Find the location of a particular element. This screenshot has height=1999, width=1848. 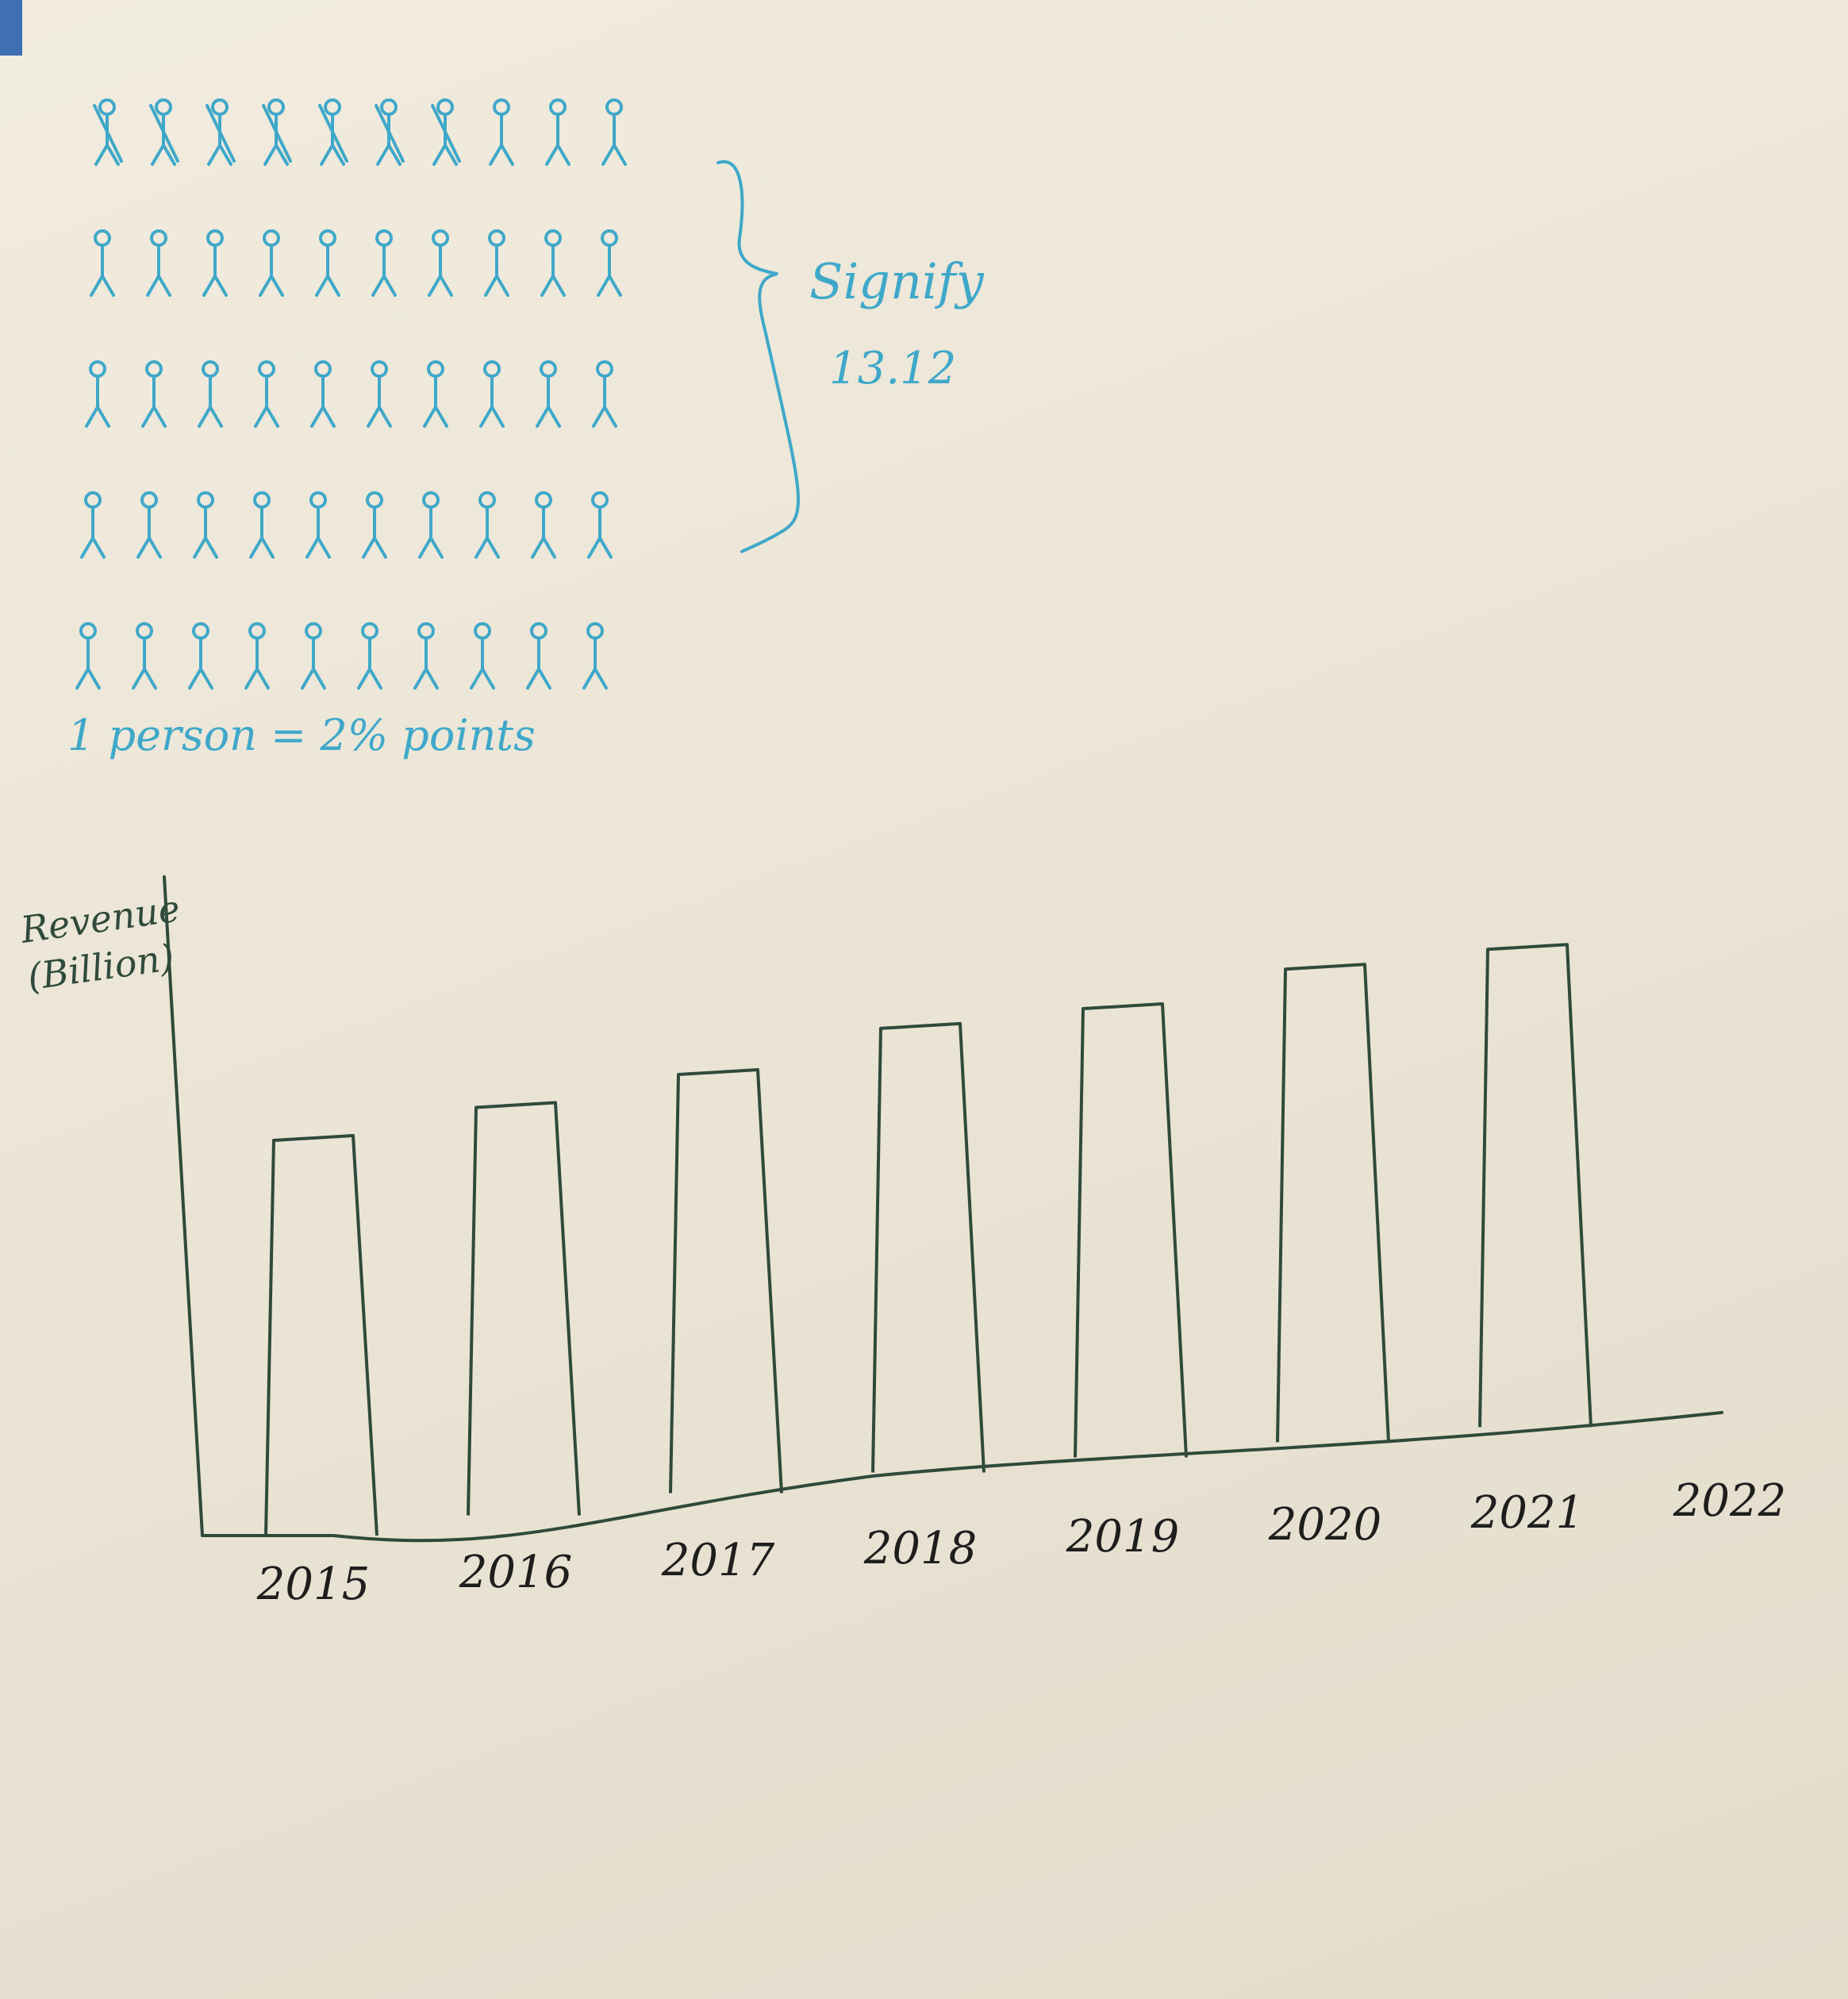

x-tick-label: 2015 is located at coordinates (313, 1584).